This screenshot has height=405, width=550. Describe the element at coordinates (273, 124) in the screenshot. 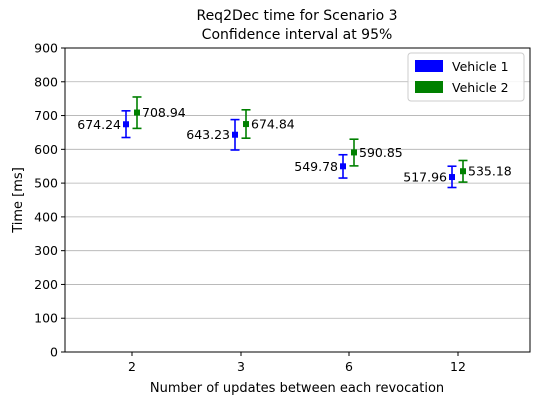

I see `data-label-series-2-3: 674.84` at that location.